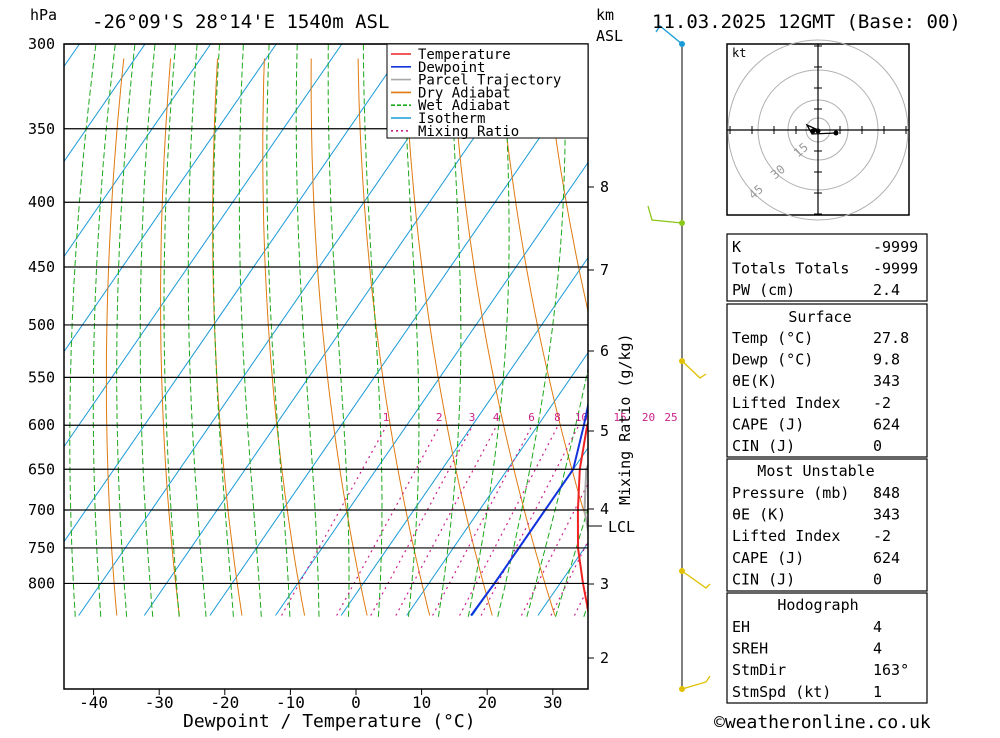 The width and height of the screenshot is (1000, 738). What do you see at coordinates (93, 702) in the screenshot?
I see `x-tick-label: -40` at bounding box center [93, 702].